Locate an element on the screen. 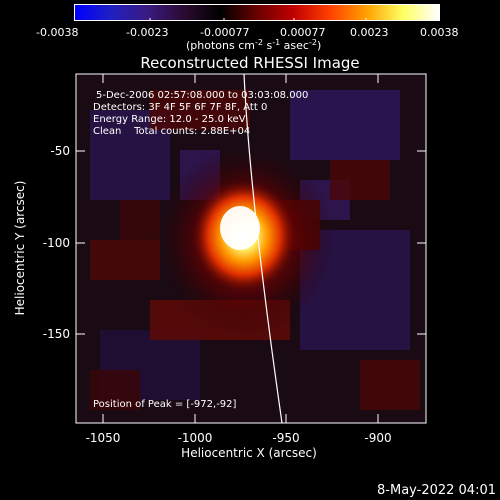 The image size is (500, 500). clean-counts: Clean Total counts: 2.88E+04 is located at coordinates (171, 131).